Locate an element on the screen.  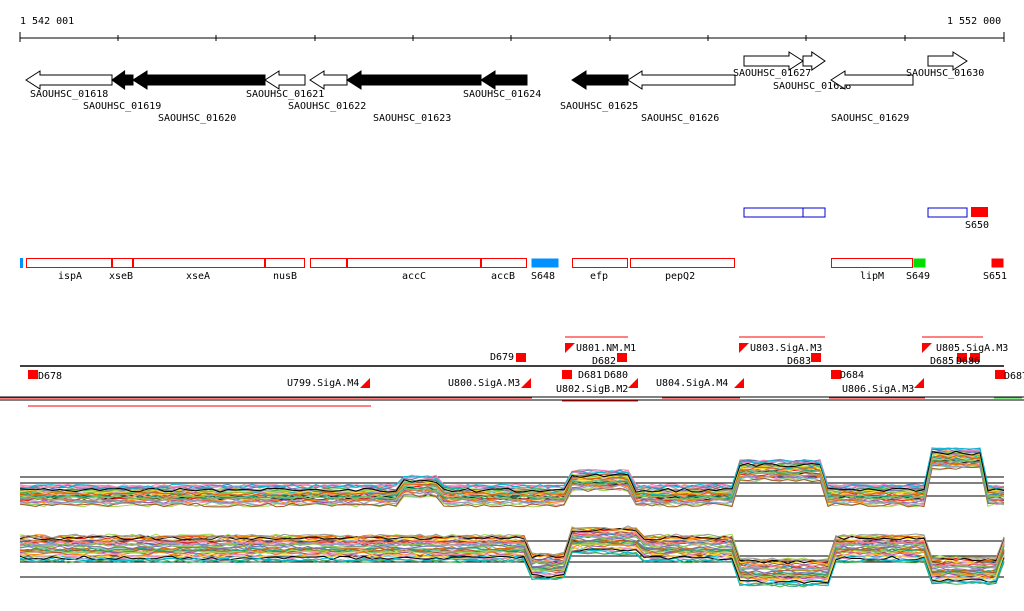
gene-label: SAOUHSC_01622 is located at coordinates (327, 106).